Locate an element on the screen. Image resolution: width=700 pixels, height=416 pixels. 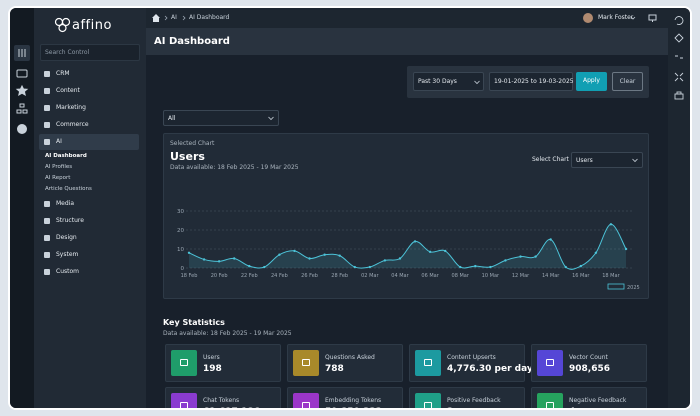
y-tick-label: 30 is located at coordinates (180, 212).